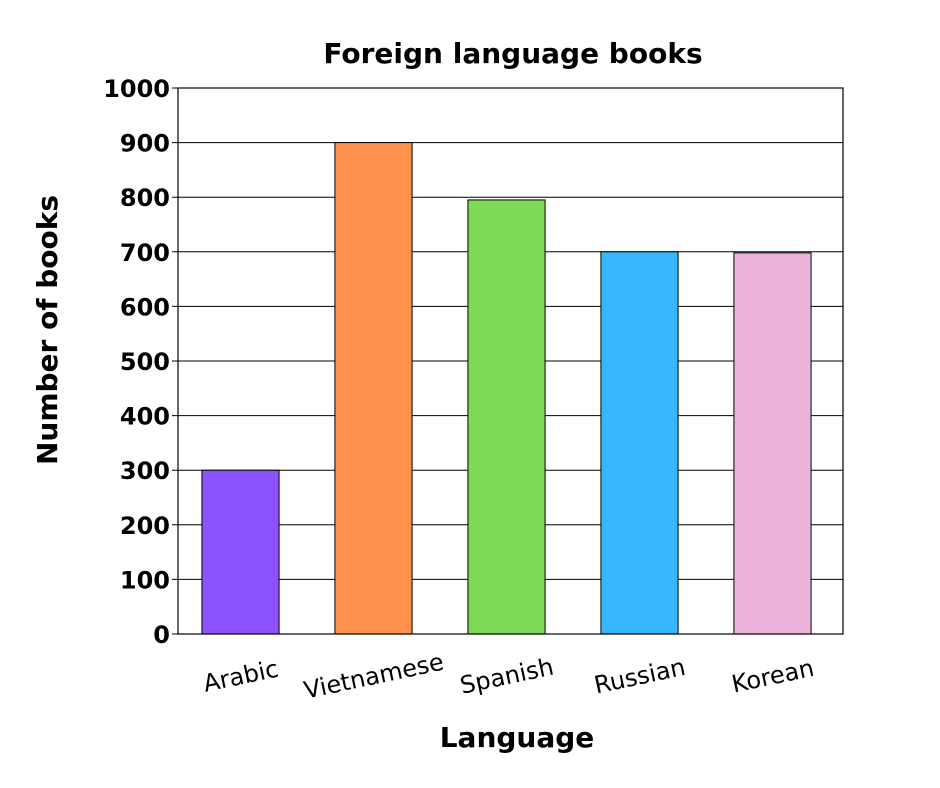 The width and height of the screenshot is (940, 788). Describe the element at coordinates (161, 635) in the screenshot. I see `y-tick-label: 0` at that location.